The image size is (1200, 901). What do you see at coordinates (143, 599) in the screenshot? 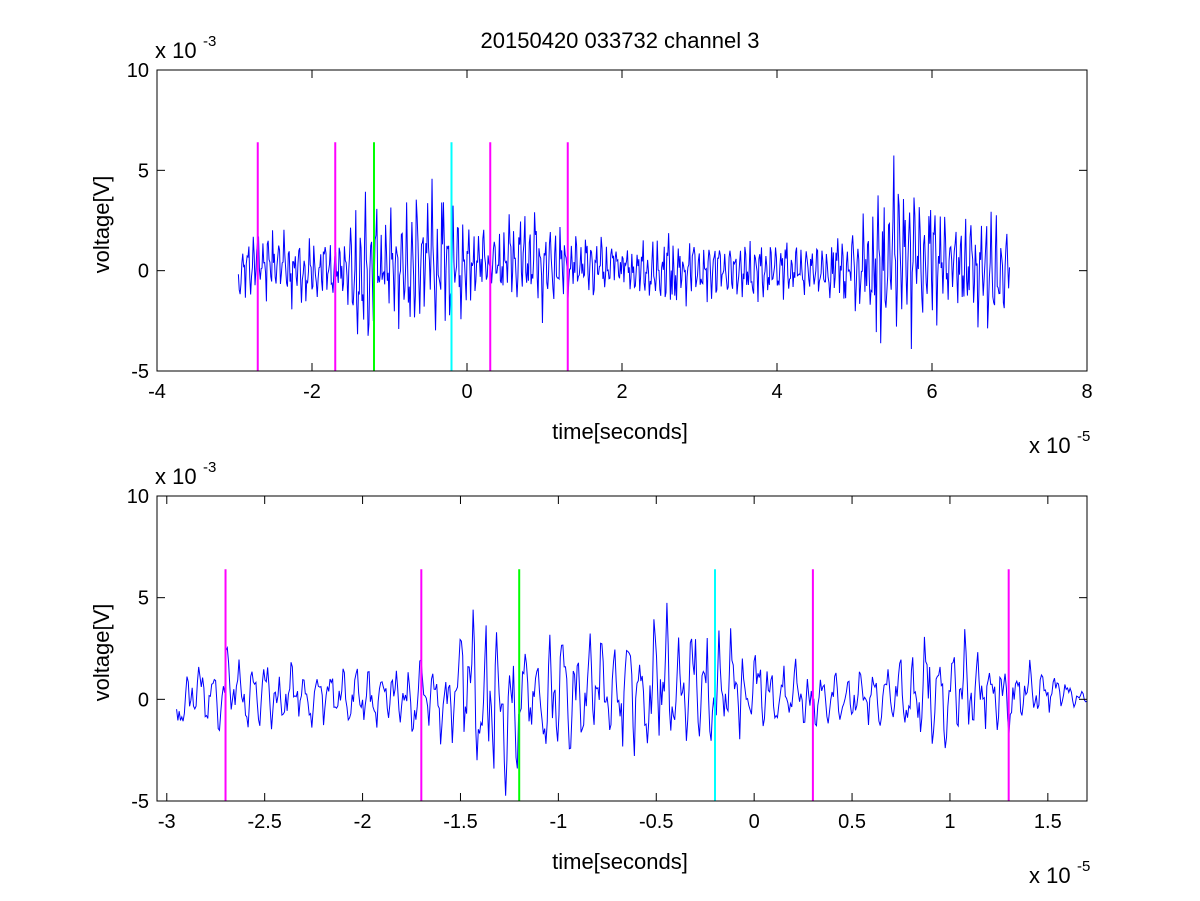
I see `bottom-y-tick-label: 5` at bounding box center [143, 599].